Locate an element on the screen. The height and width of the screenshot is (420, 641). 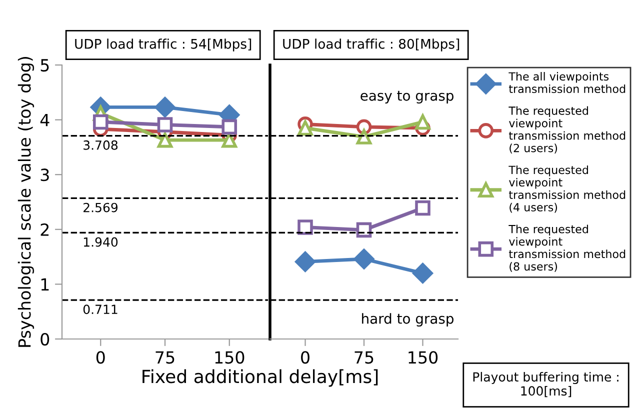
ref-line-label: 3.708 is located at coordinates (101, 145).